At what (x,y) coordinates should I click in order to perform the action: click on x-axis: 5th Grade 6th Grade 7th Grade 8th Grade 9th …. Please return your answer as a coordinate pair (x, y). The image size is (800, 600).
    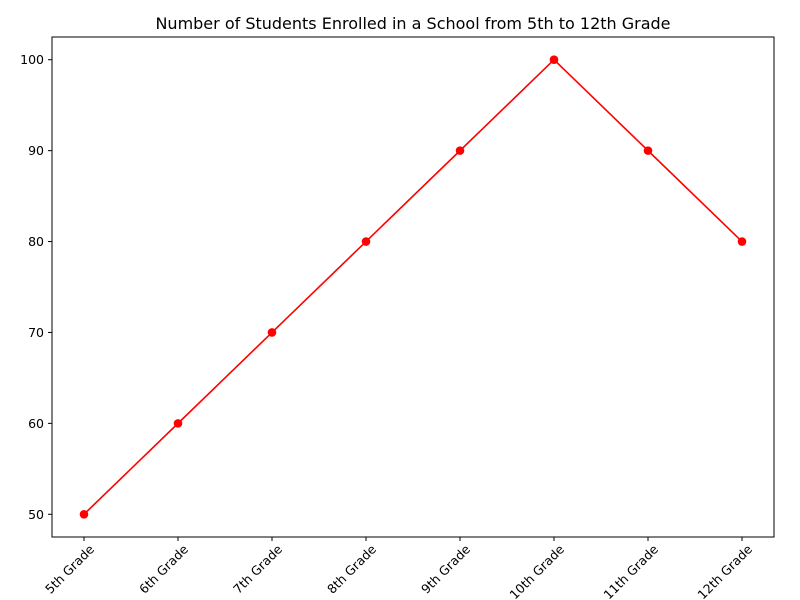
    Looking at the image, I should click on (398, 568).